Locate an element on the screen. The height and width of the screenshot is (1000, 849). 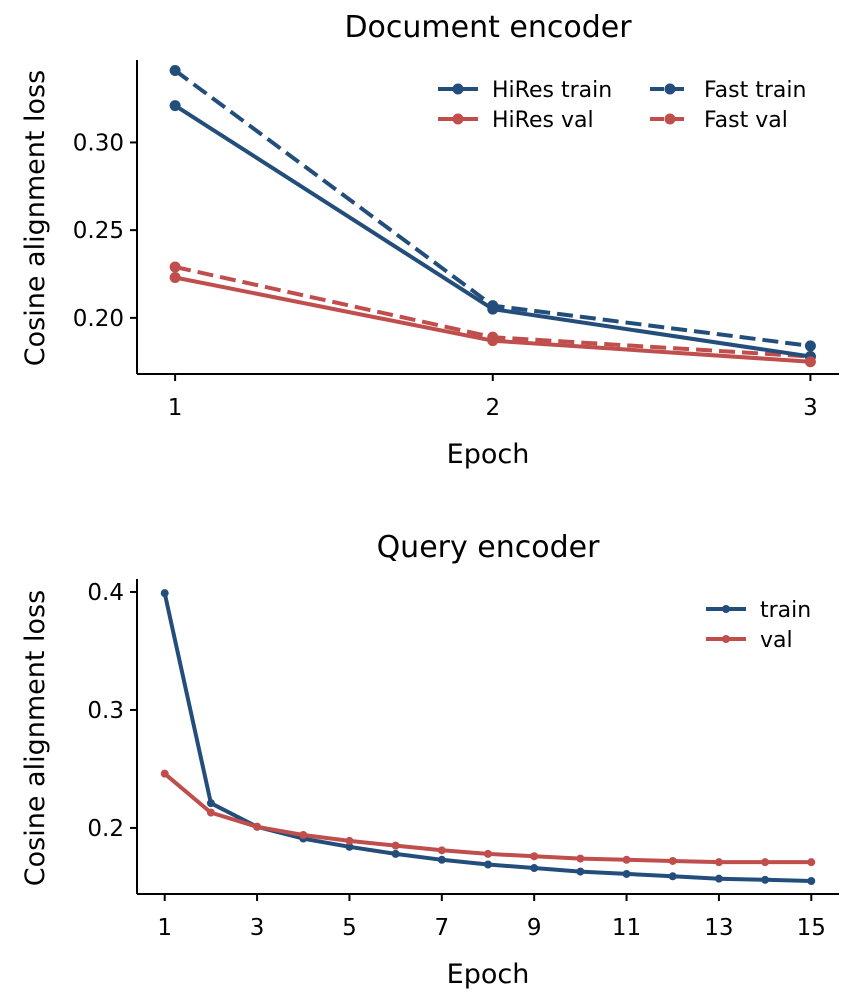
legend: train val is located at coordinates (758, 625).